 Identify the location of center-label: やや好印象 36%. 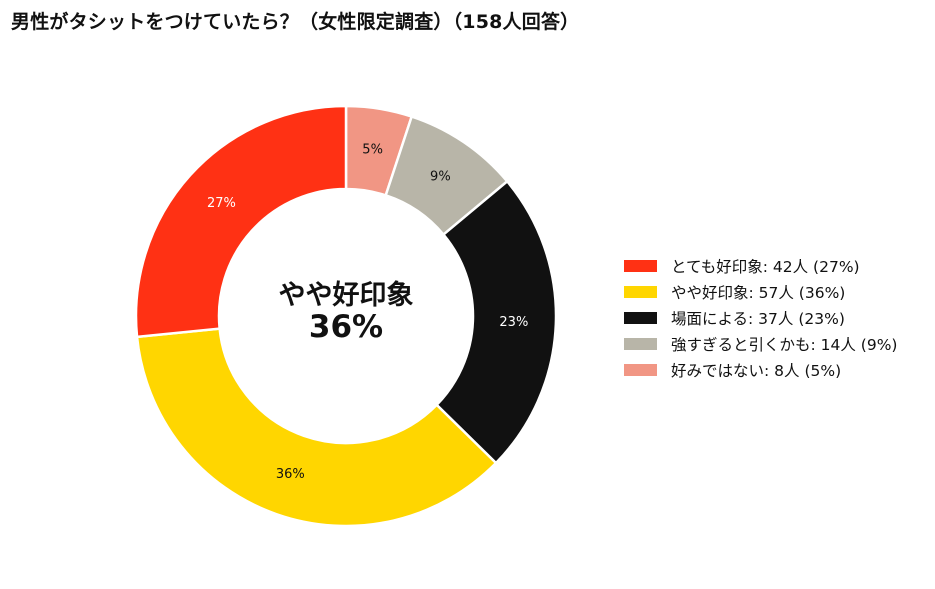
(346, 312).